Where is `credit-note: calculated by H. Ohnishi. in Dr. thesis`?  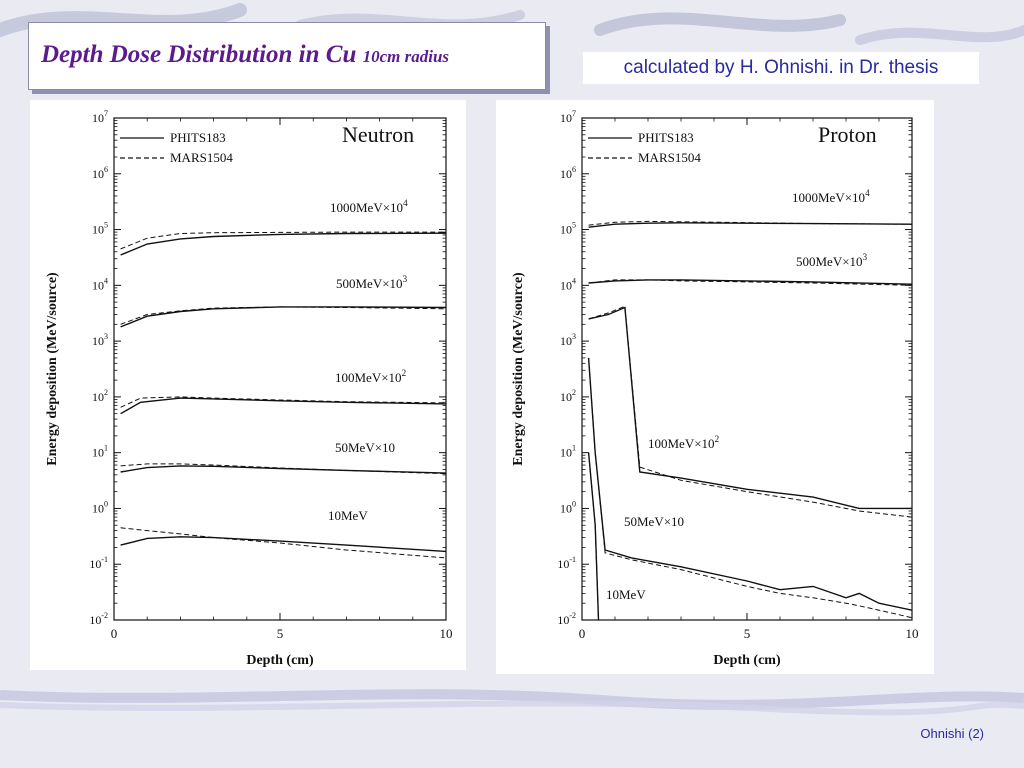
credit-note: calculated by H. Ohnishi. in Dr. thesis is located at coordinates (781, 68).